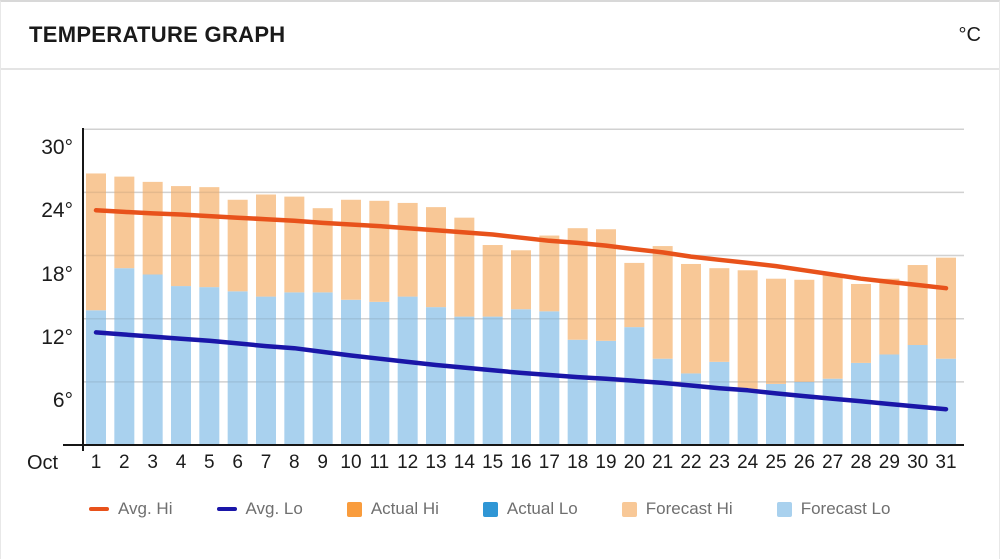 This screenshot has width=1000, height=559. I want to click on y-axis-label: 18°, so click(57, 274).